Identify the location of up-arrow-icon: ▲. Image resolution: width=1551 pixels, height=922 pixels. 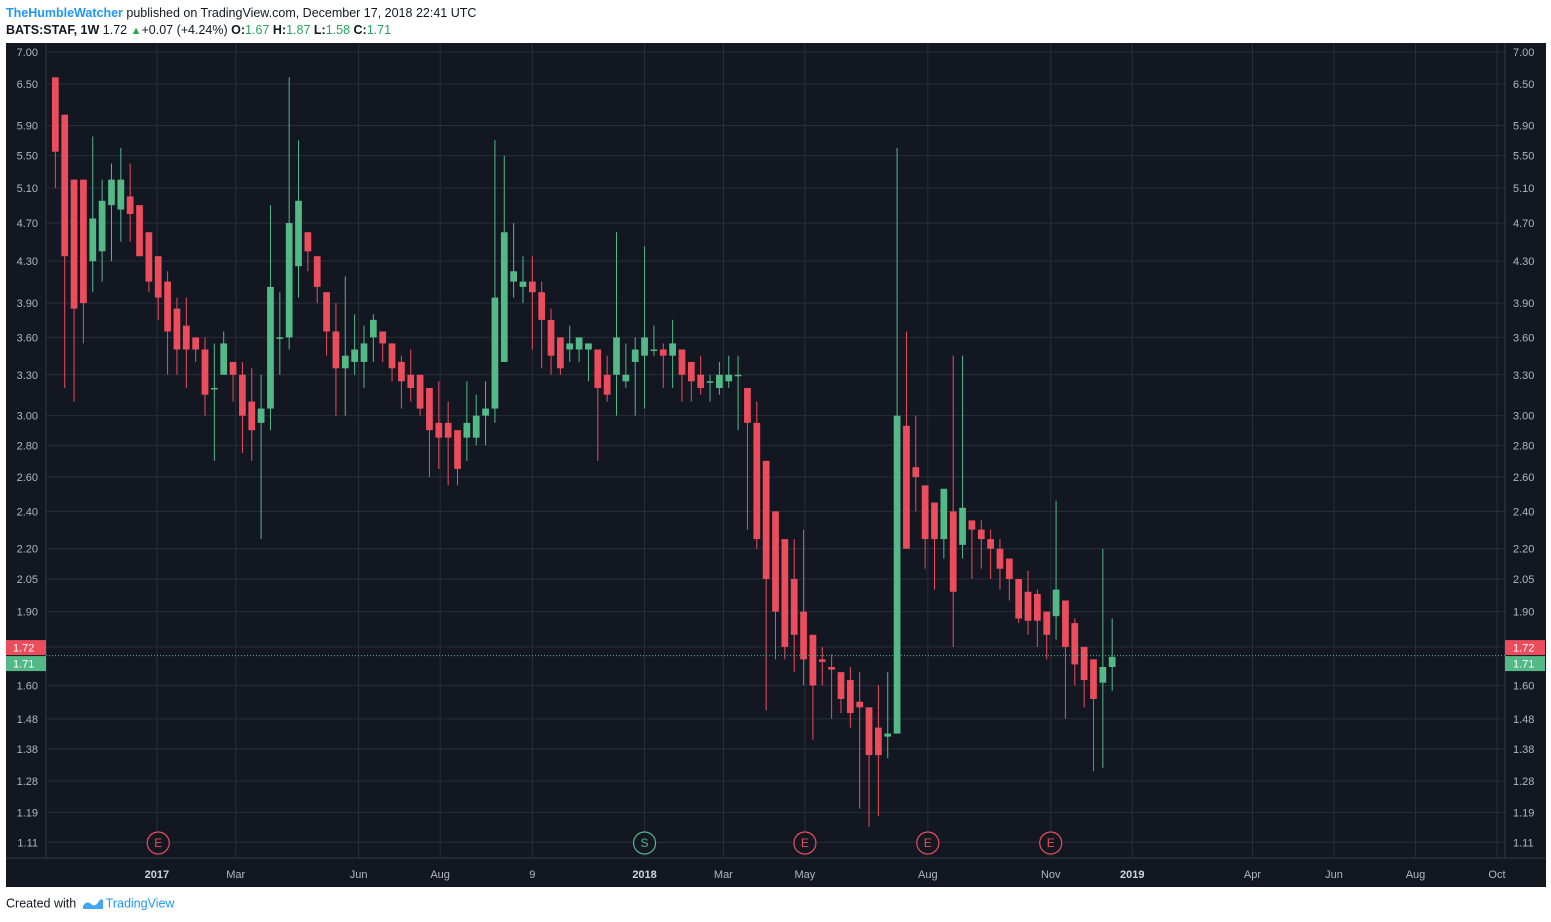
(136, 31).